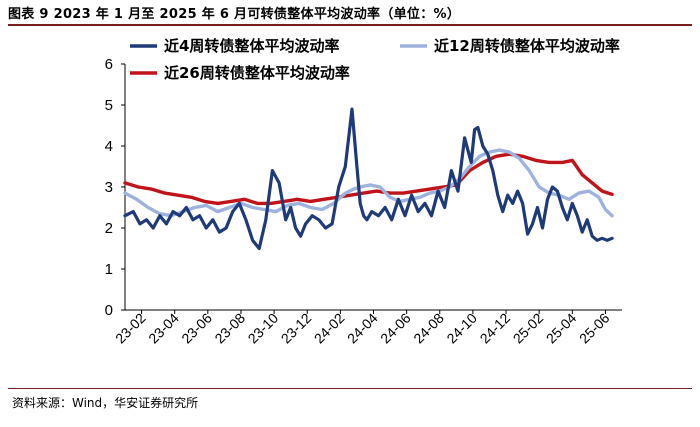  What do you see at coordinates (109, 105) in the screenshot?
I see `y-tick-label: 5` at bounding box center [109, 105].